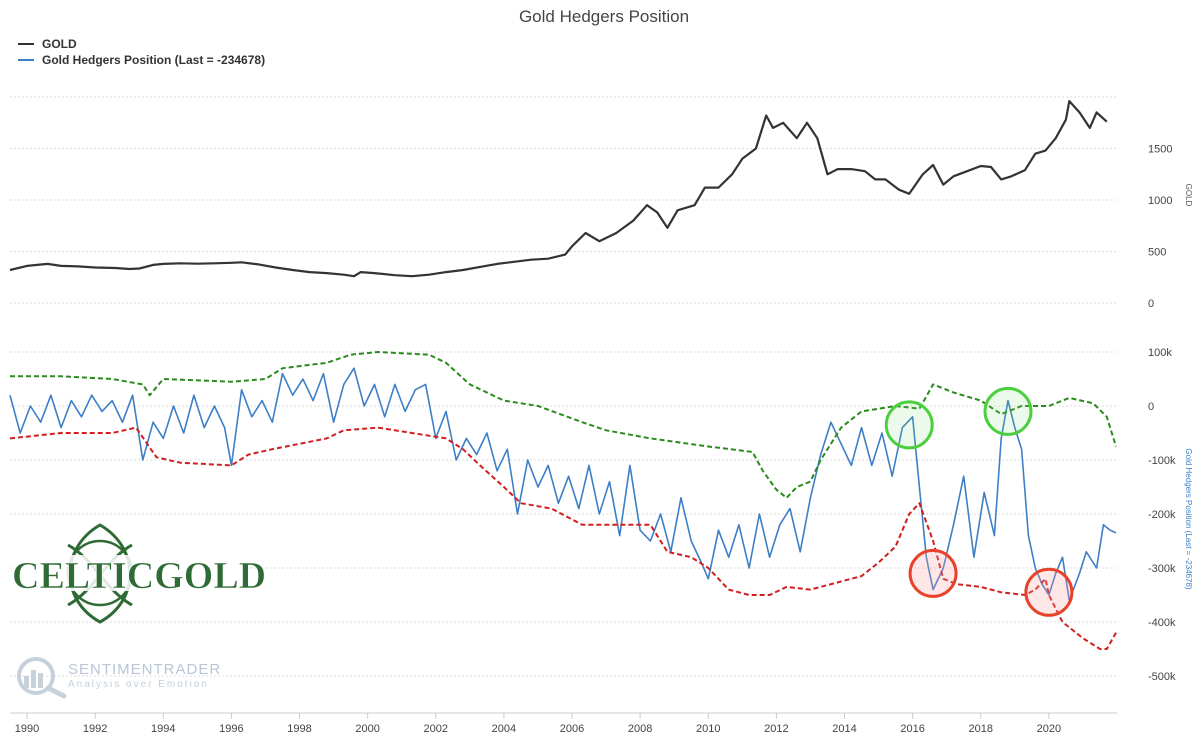 Image resolution: width=1200 pixels, height=750 pixels. I want to click on y-tick-label: -300k, so click(1162, 569).